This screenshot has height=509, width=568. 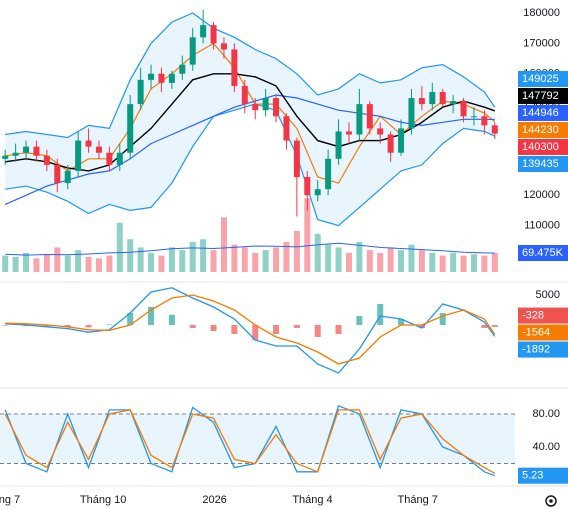 I want to click on value-label: 144230, so click(x=540, y=130).